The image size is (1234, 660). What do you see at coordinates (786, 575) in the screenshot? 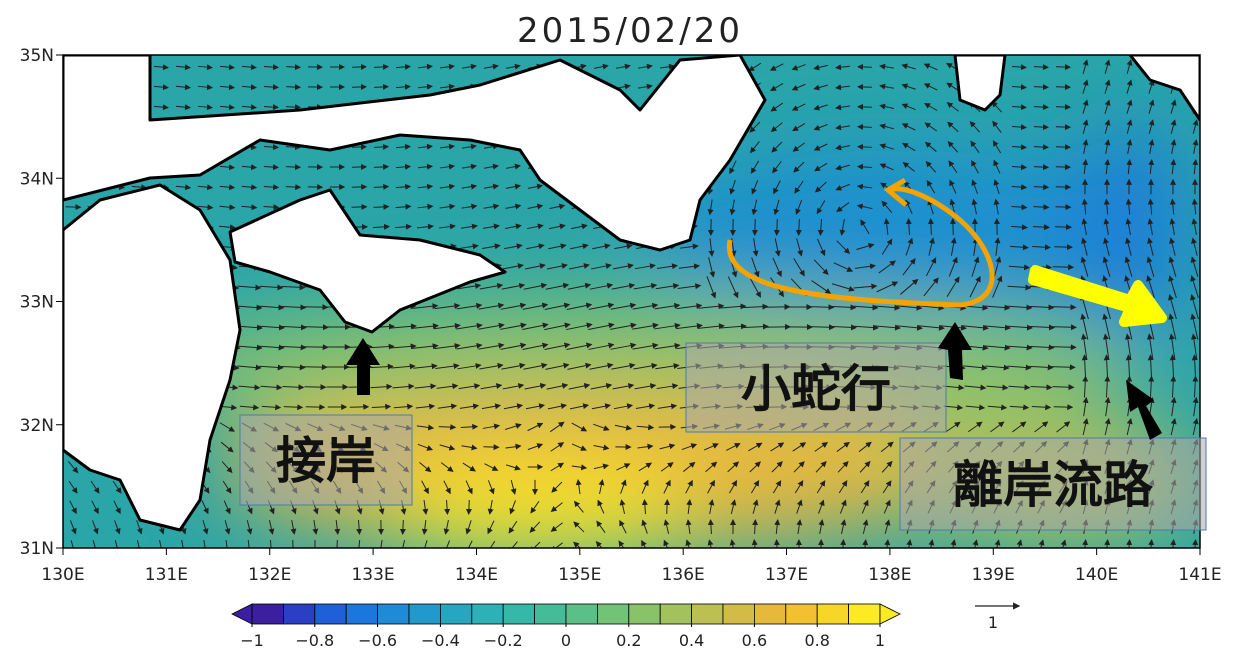
I see `x-tick-label: 137E` at bounding box center [786, 575].